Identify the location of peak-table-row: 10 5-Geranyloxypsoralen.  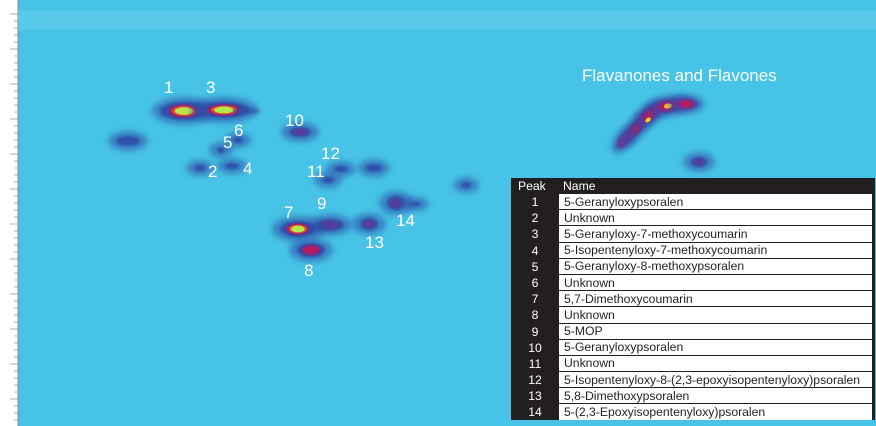
(691, 347).